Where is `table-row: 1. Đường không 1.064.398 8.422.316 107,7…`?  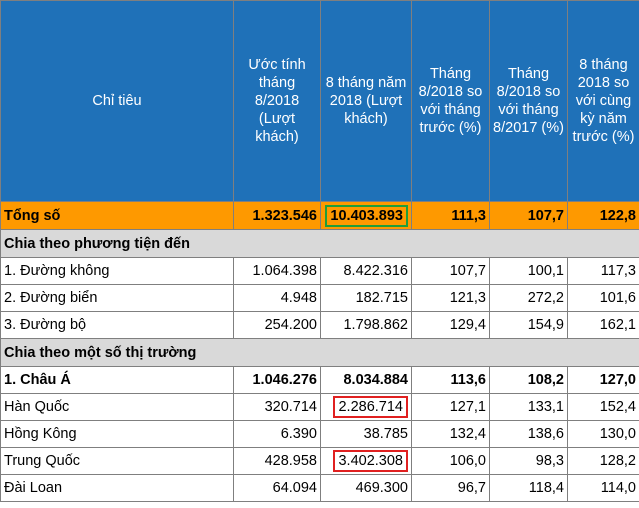
table-row: 1. Đường không 1.064.398 8.422.316 107,7… is located at coordinates (319, 271).